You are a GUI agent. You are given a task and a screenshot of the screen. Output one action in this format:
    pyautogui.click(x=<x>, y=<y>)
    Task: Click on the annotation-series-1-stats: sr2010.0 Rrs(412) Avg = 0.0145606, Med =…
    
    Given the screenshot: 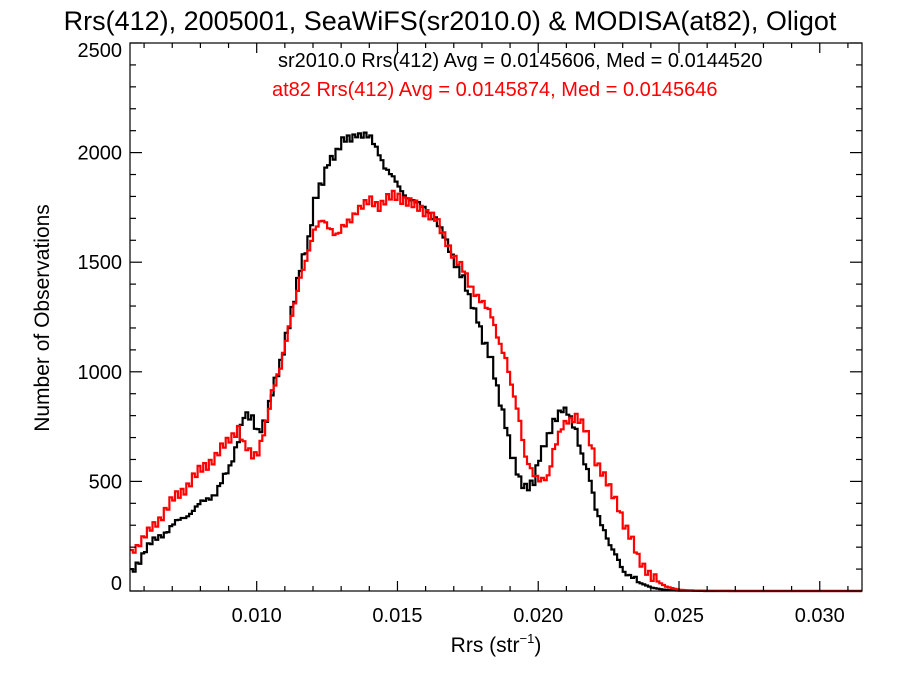 What is the action you would take?
    pyautogui.click(x=520, y=61)
    